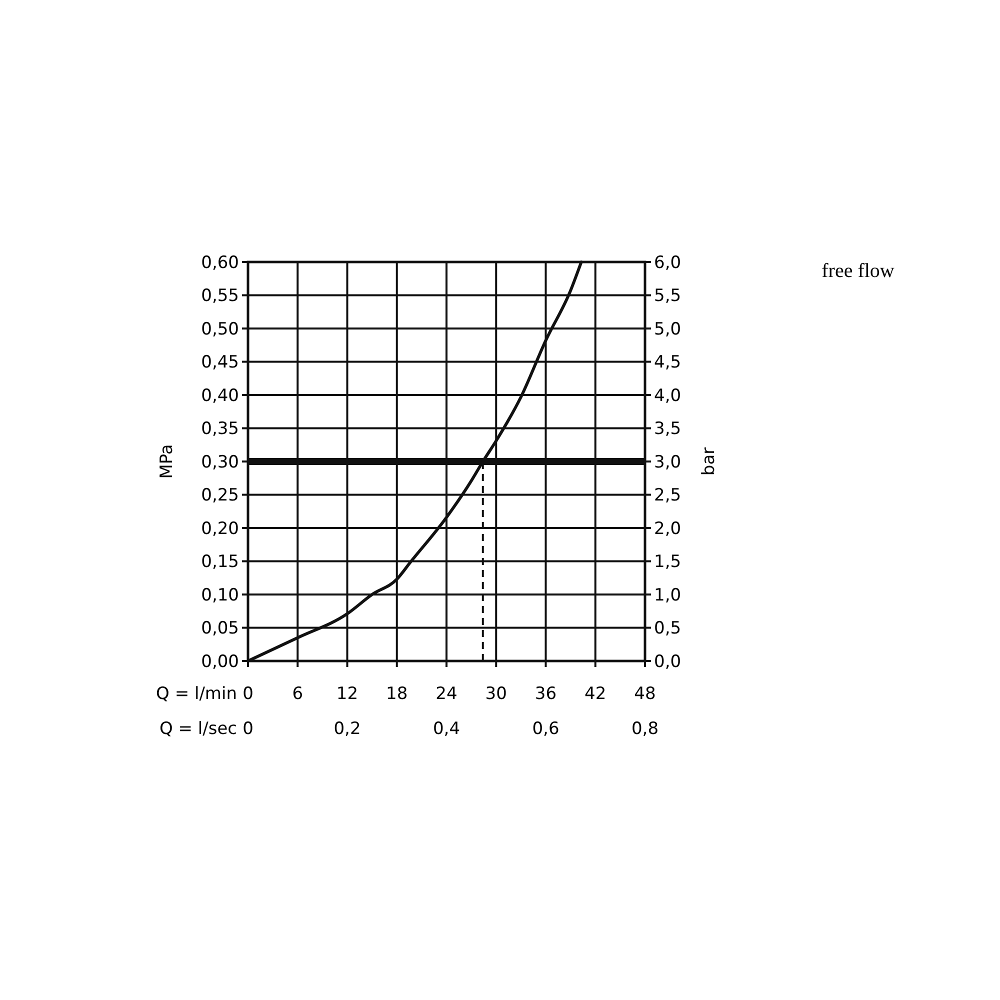 The image size is (1000, 1000). What do you see at coordinates (248, 694) in the screenshot?
I see `x-tick-label: 0` at bounding box center [248, 694].